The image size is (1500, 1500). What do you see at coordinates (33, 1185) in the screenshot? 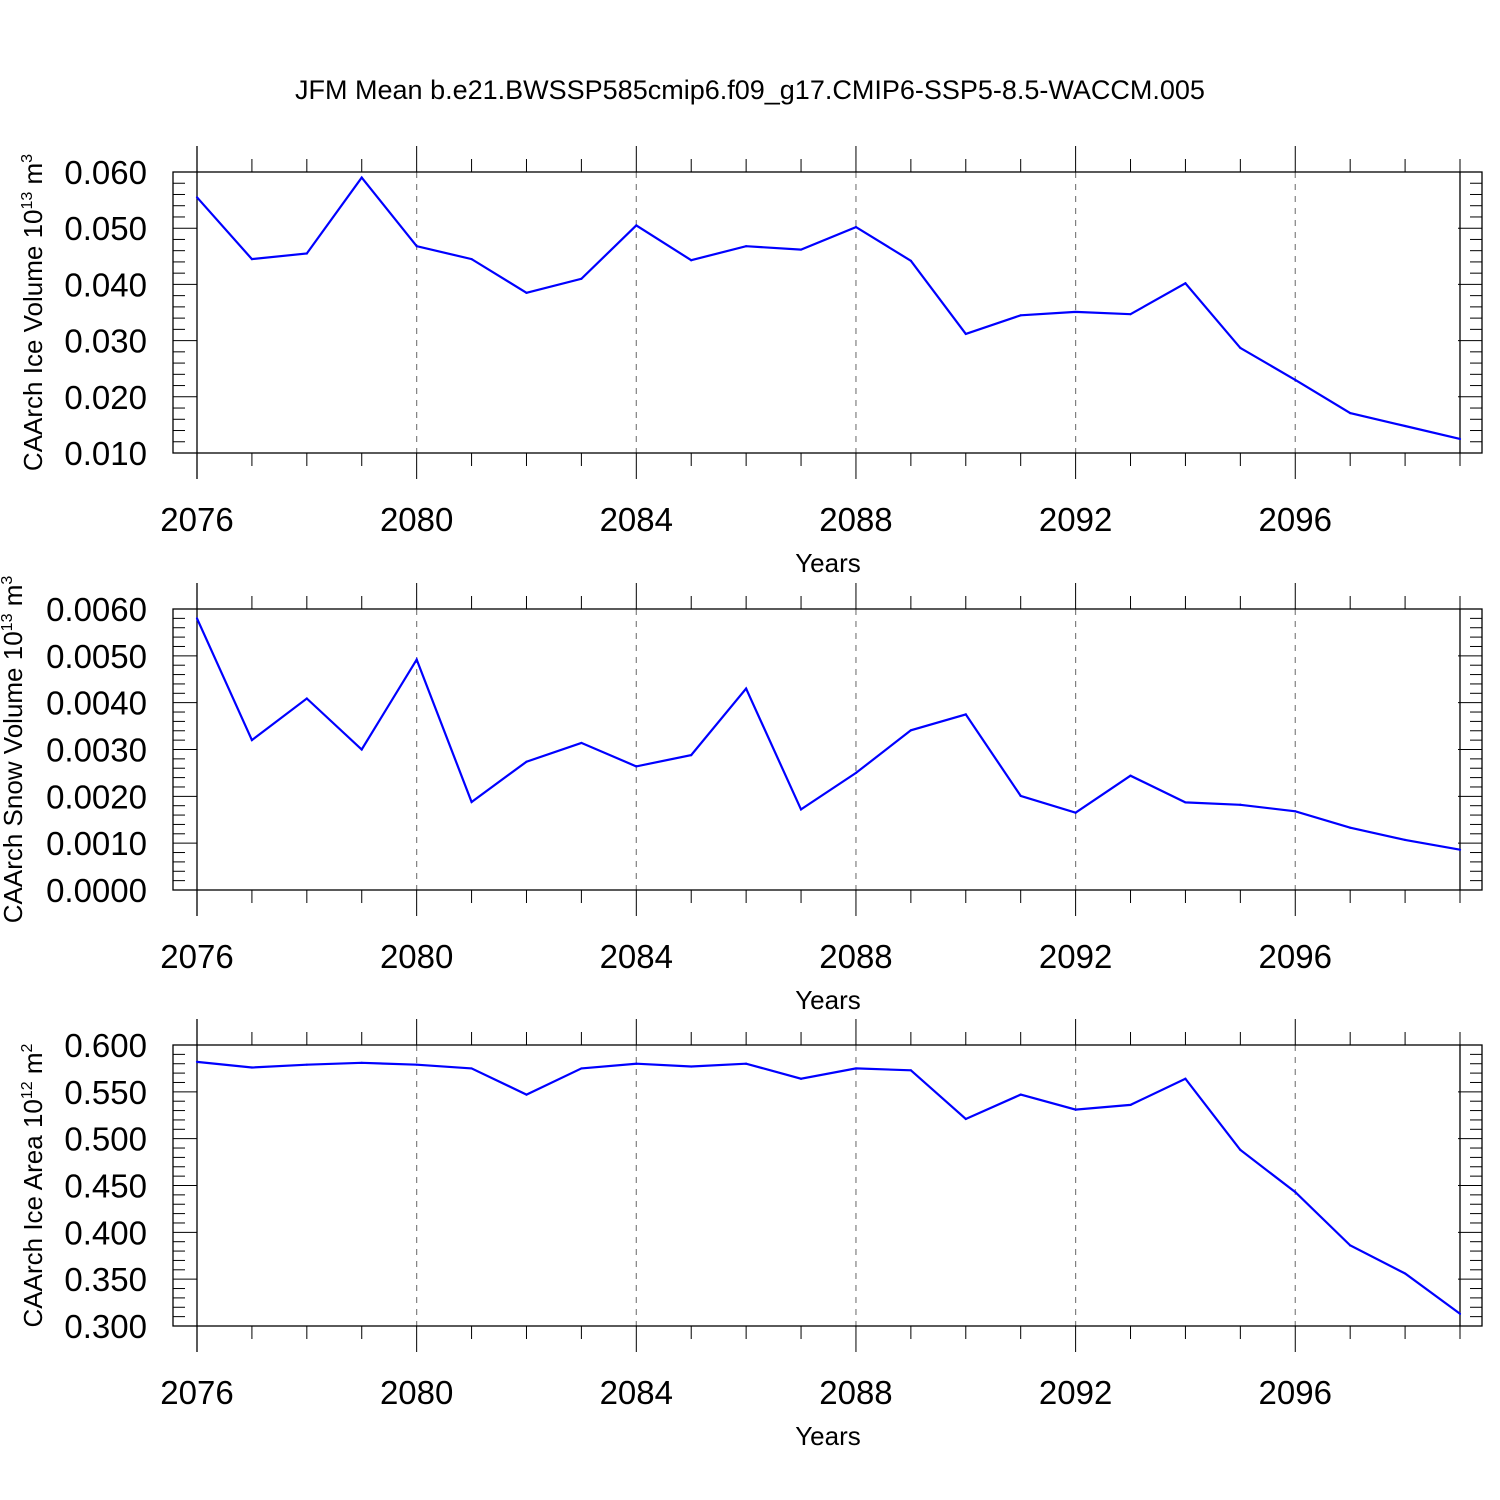
I see `y-axis-label: CAArch Ice Area 1012 m2` at bounding box center [33, 1185].